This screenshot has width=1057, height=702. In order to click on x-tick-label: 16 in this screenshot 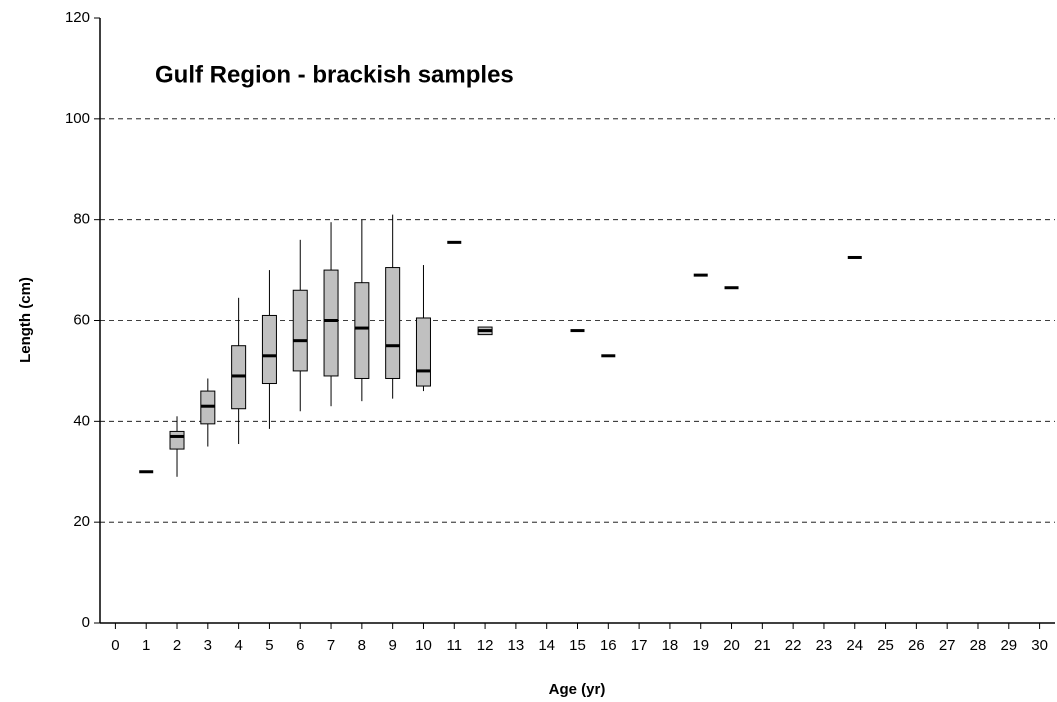, I will do `click(608, 645)`.